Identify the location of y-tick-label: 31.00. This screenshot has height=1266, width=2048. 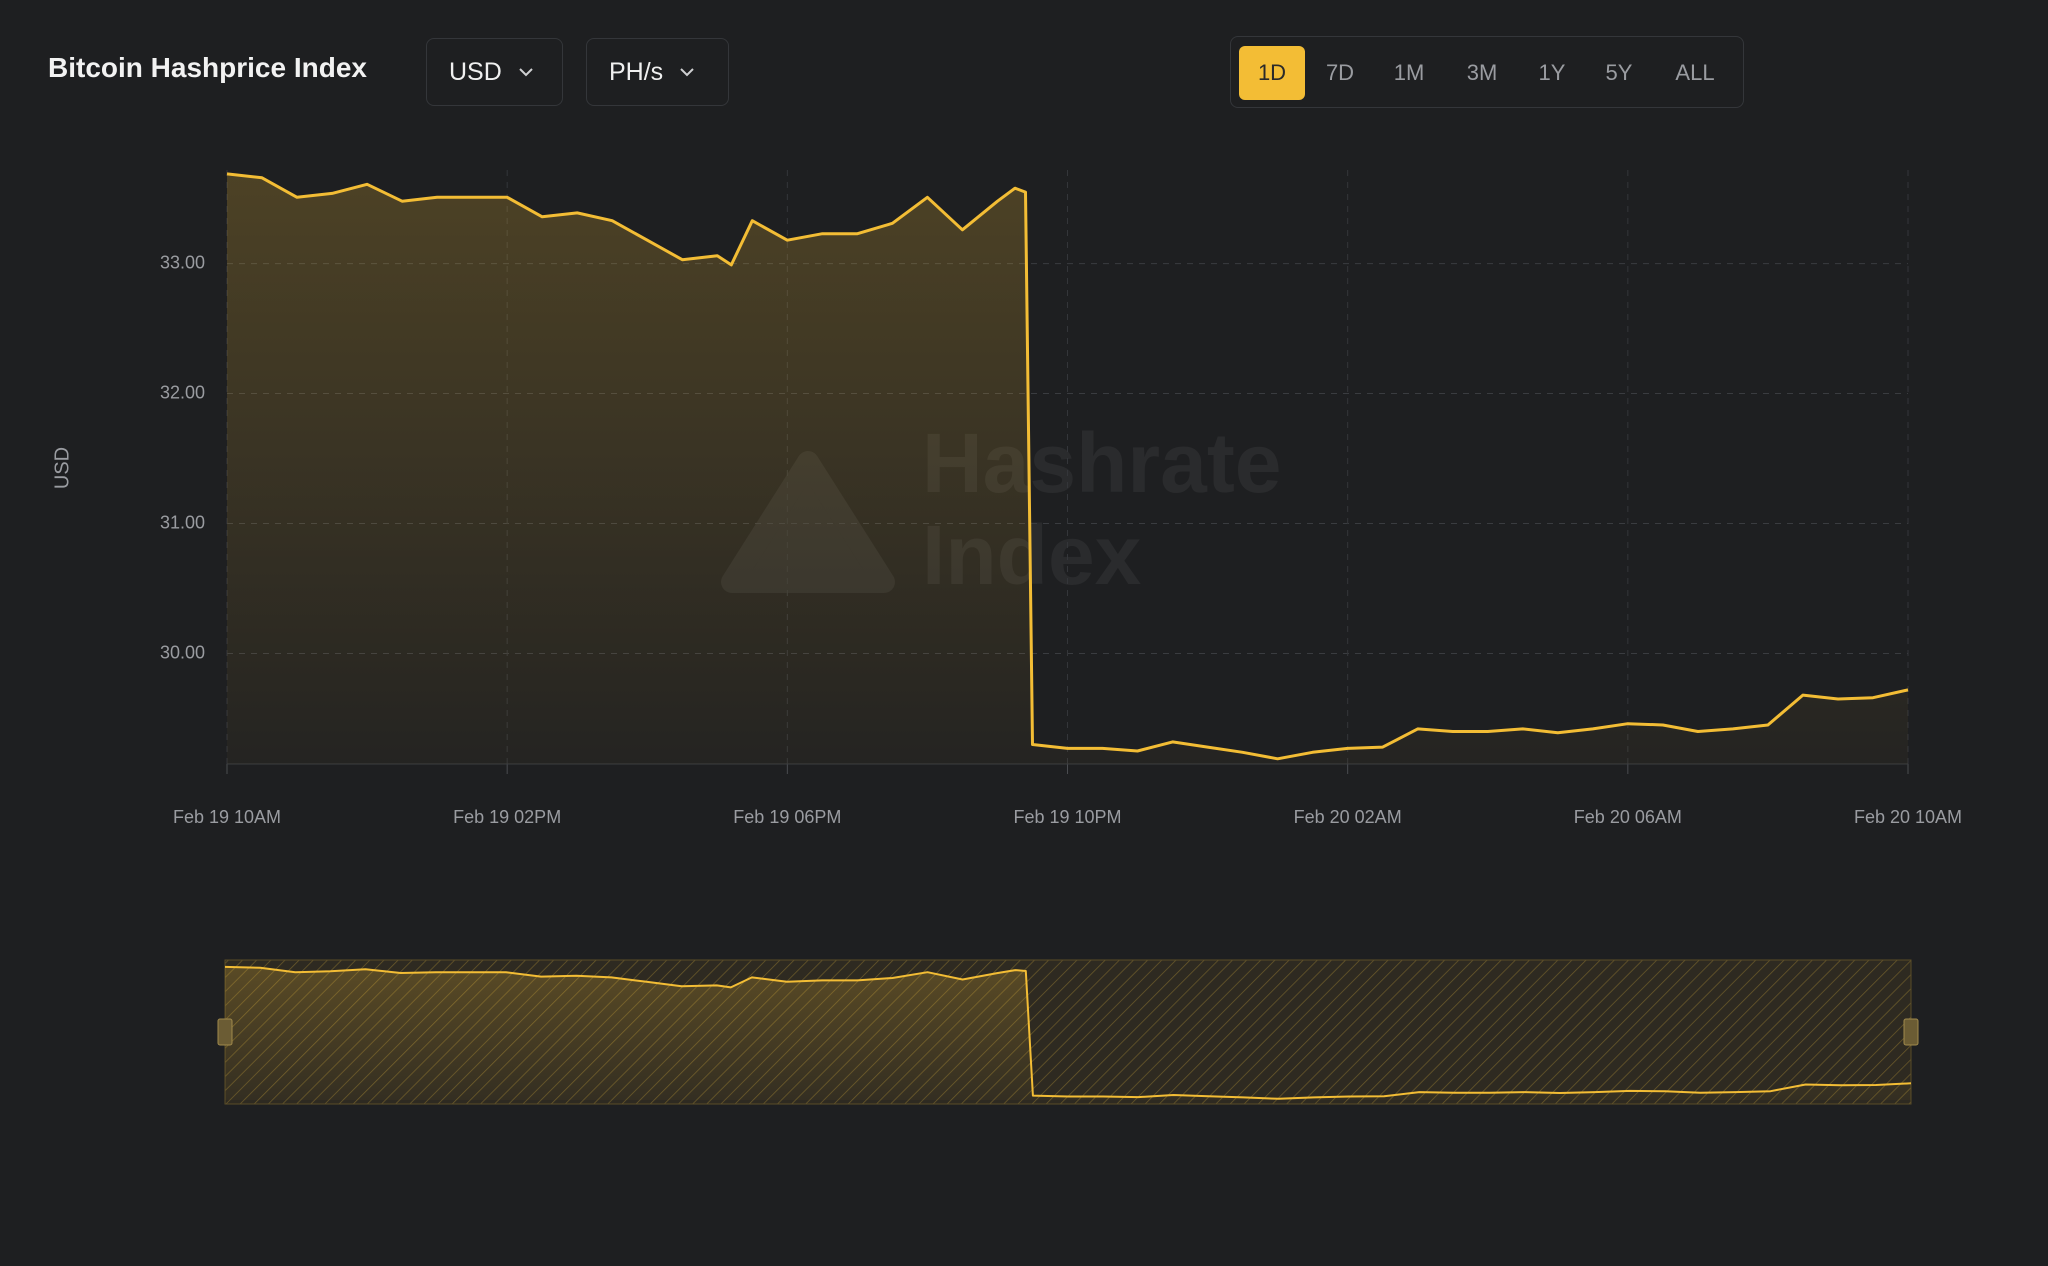
(182, 522).